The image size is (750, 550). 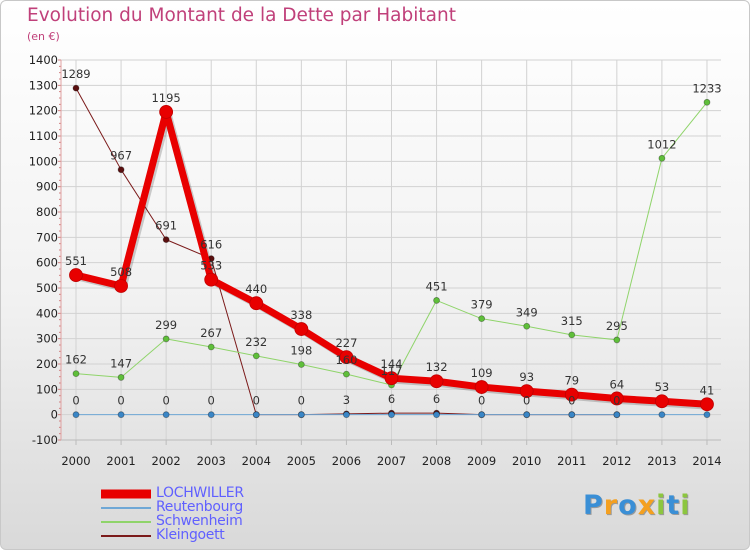 I want to click on data-label-lochwiller-2011: 79, so click(x=571, y=381).